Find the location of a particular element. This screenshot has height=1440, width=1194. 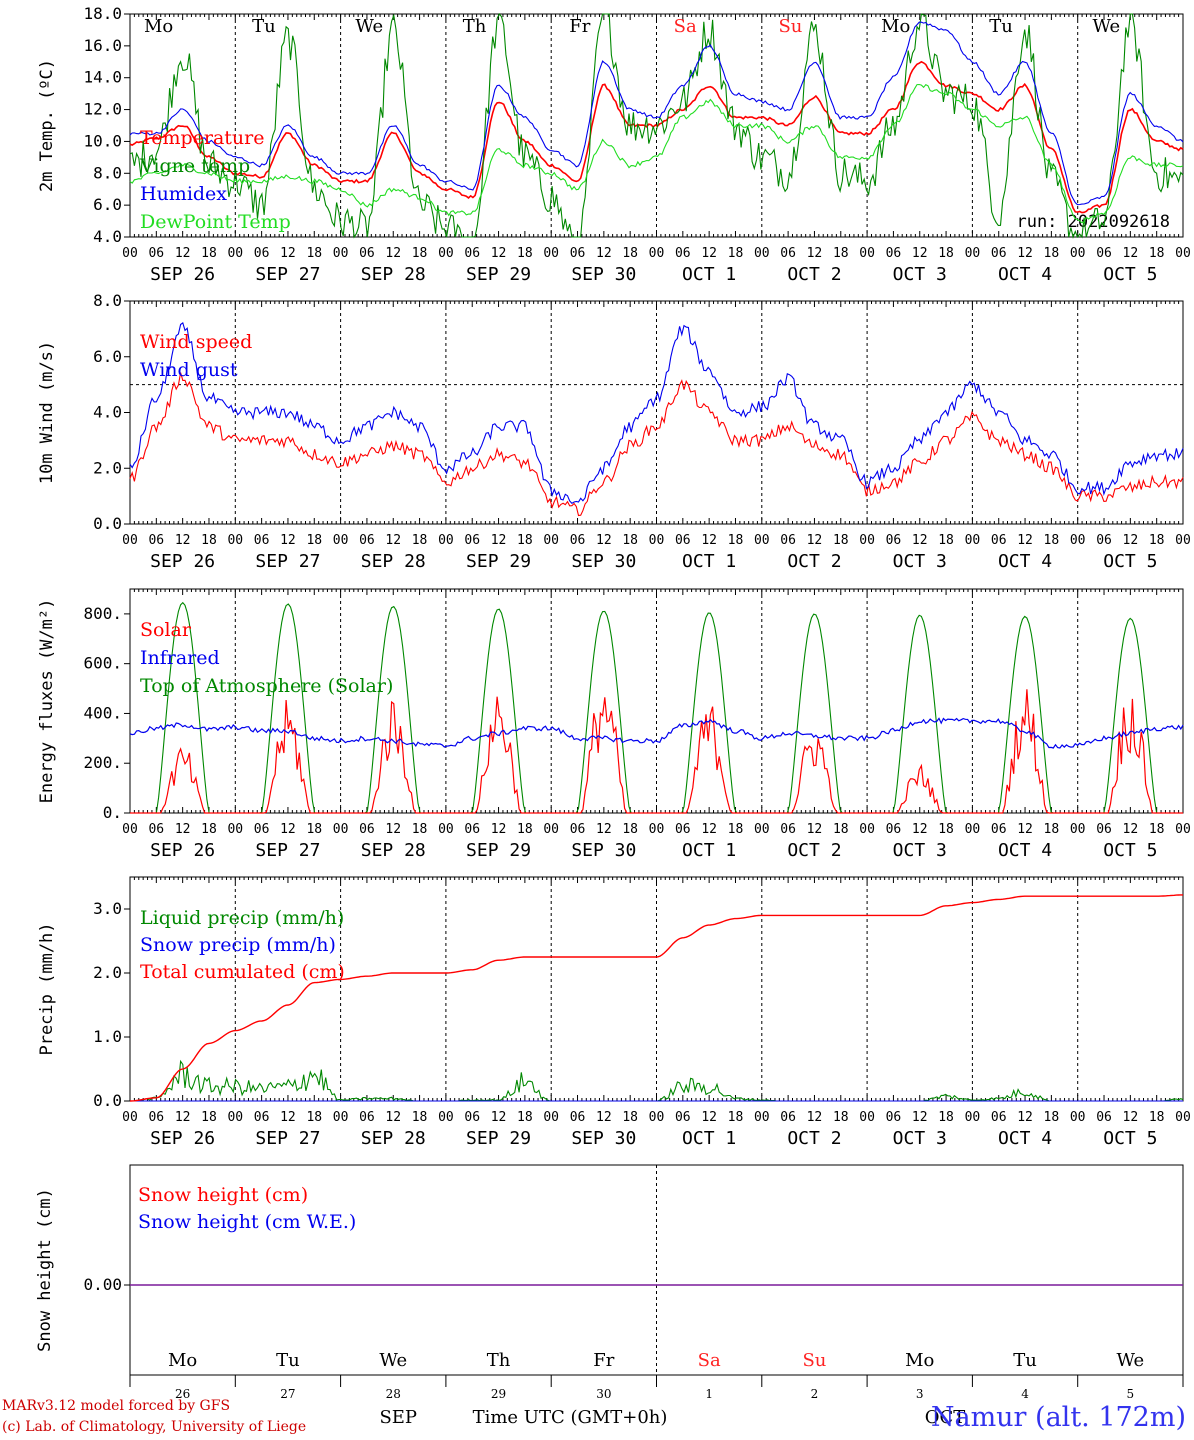

legend-entry: Wind gust is located at coordinates (189, 370).